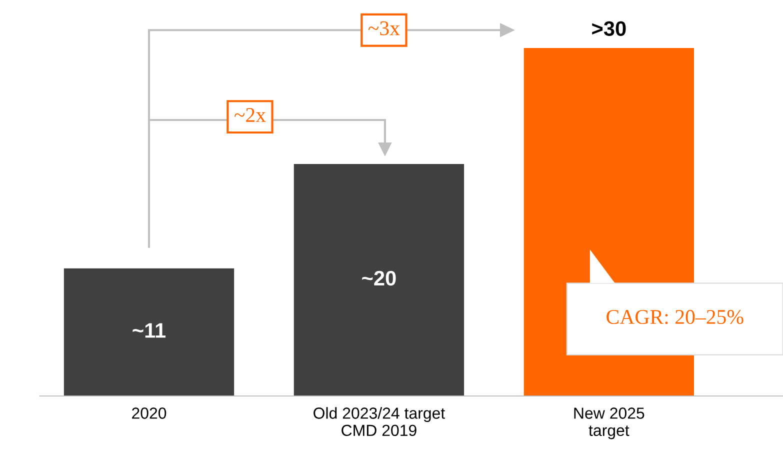  Describe the element at coordinates (380, 421) in the screenshot. I see `x-tick-label: Old 2023/24 target CMD 2019` at that location.